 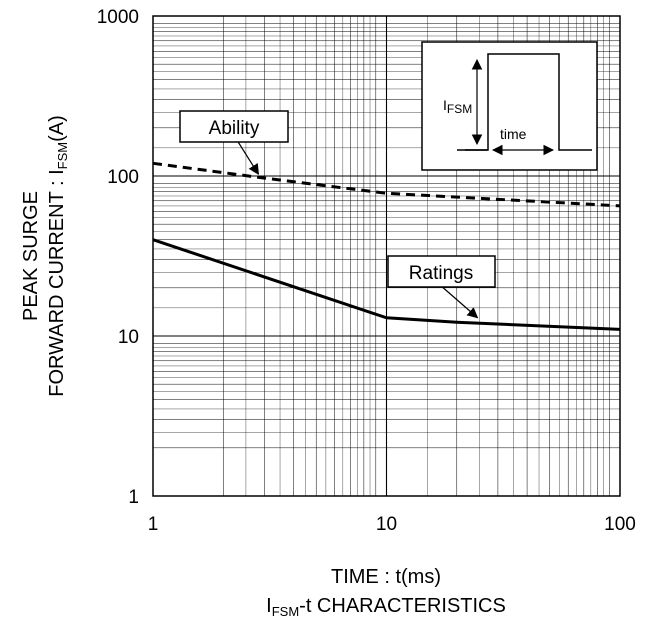 I want to click on x-tick-label: 100, so click(x=620, y=524).